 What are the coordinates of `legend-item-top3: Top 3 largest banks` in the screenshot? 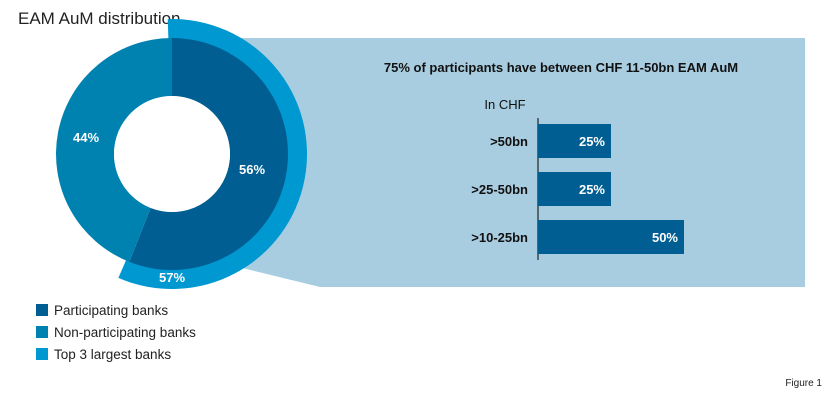 It's located at (103, 354).